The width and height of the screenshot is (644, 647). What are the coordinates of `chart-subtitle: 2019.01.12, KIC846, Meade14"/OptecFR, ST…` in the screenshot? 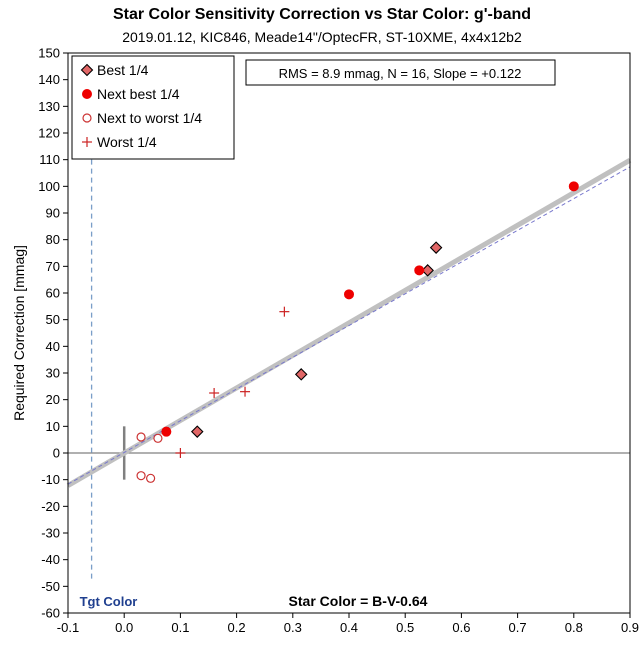 It's located at (322, 37).